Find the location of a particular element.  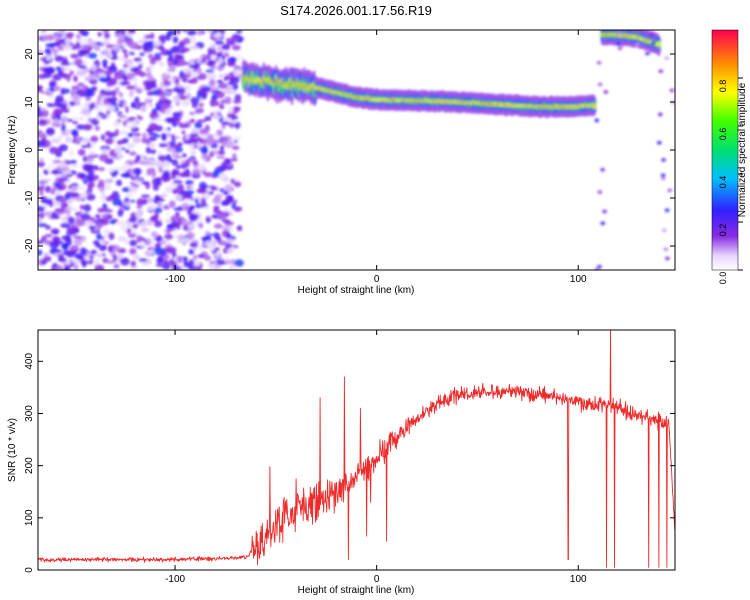

spectrogram-x-label: Height of straight line (km) is located at coordinates (356, 290).